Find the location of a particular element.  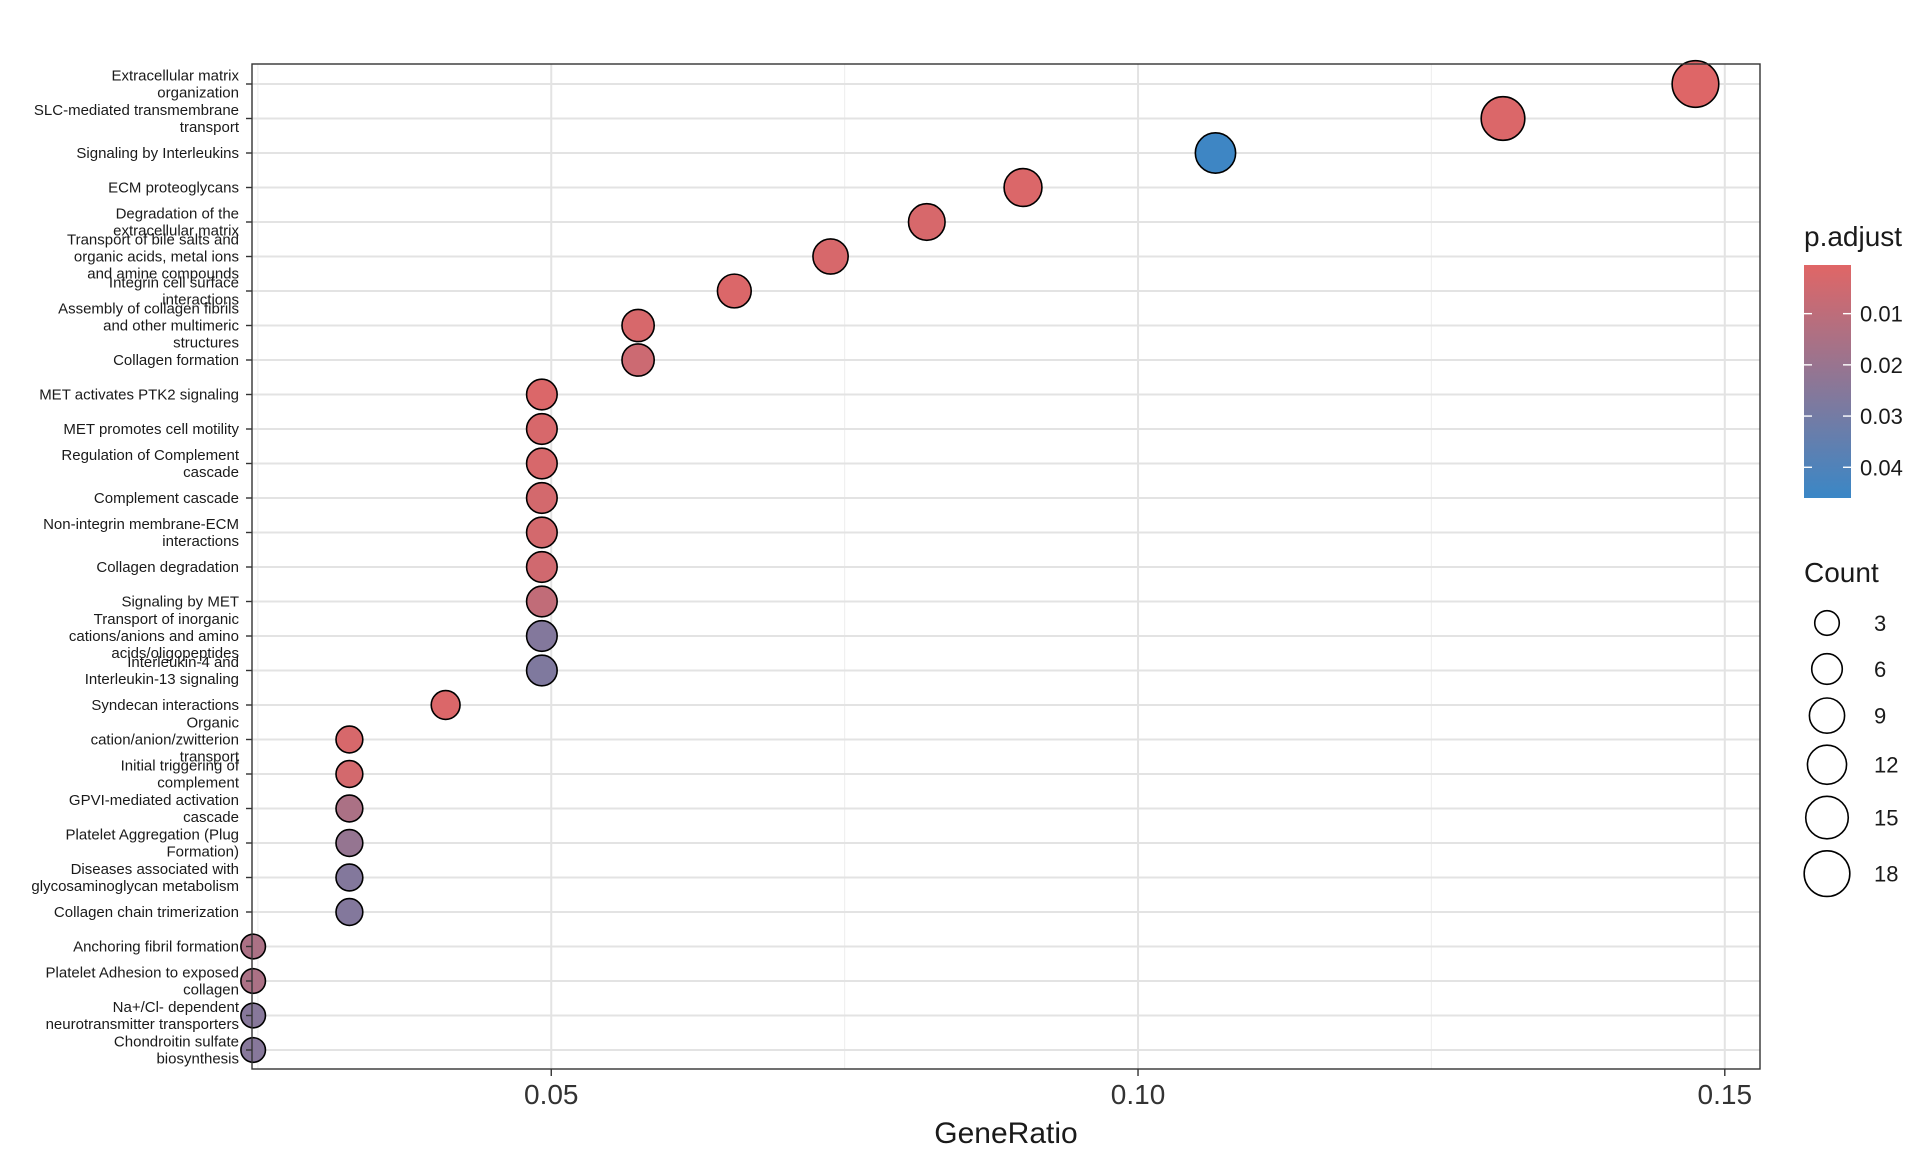

category-label: Extracellular matrix organization is located at coordinates (175, 85).